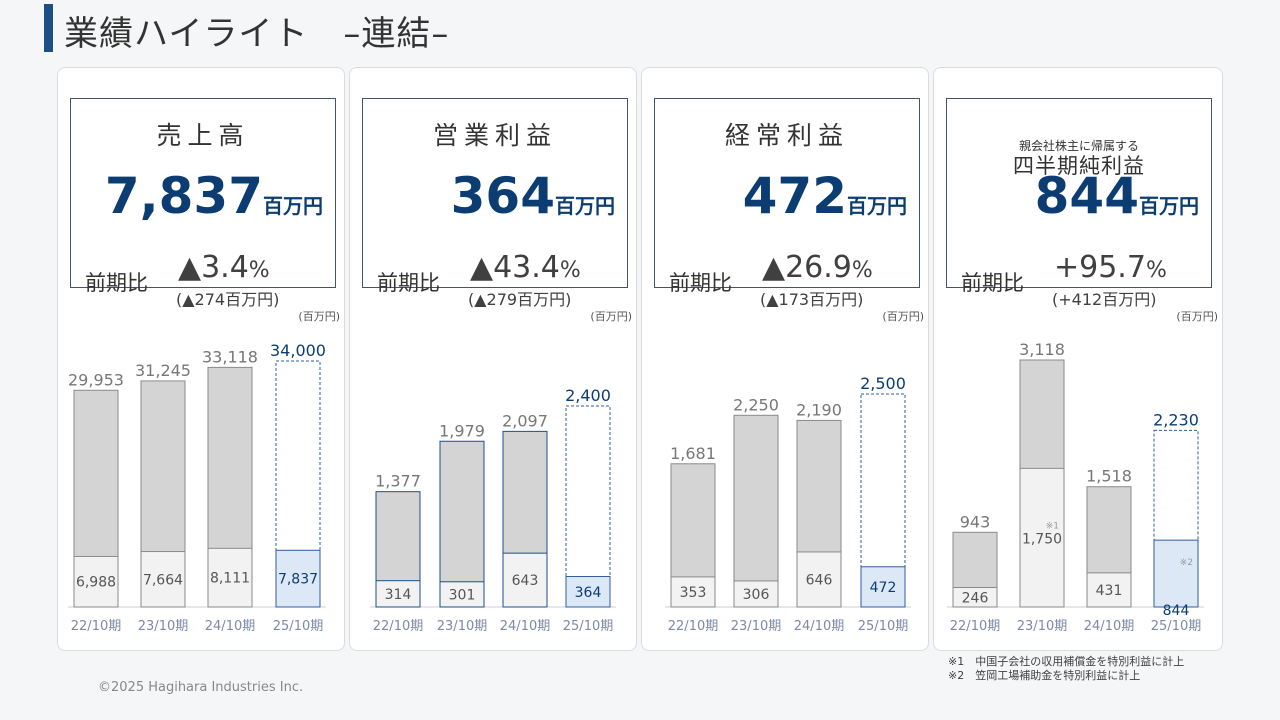  What do you see at coordinates (1052, 526) in the screenshot?
I see `note-mark: ※1` at bounding box center [1052, 526].